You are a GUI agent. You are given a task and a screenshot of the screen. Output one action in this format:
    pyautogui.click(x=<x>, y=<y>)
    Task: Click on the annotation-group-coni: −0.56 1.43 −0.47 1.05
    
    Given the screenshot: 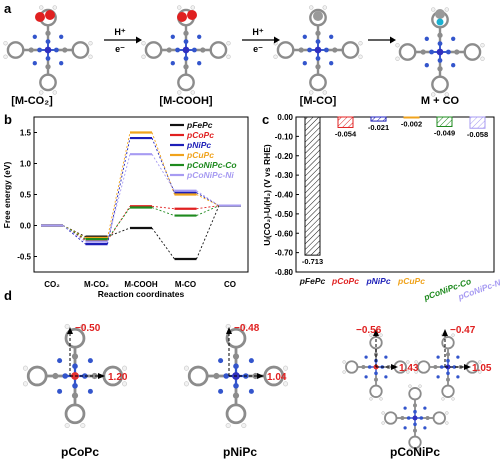 What is the action you would take?
    pyautogui.click(x=424, y=349)
    